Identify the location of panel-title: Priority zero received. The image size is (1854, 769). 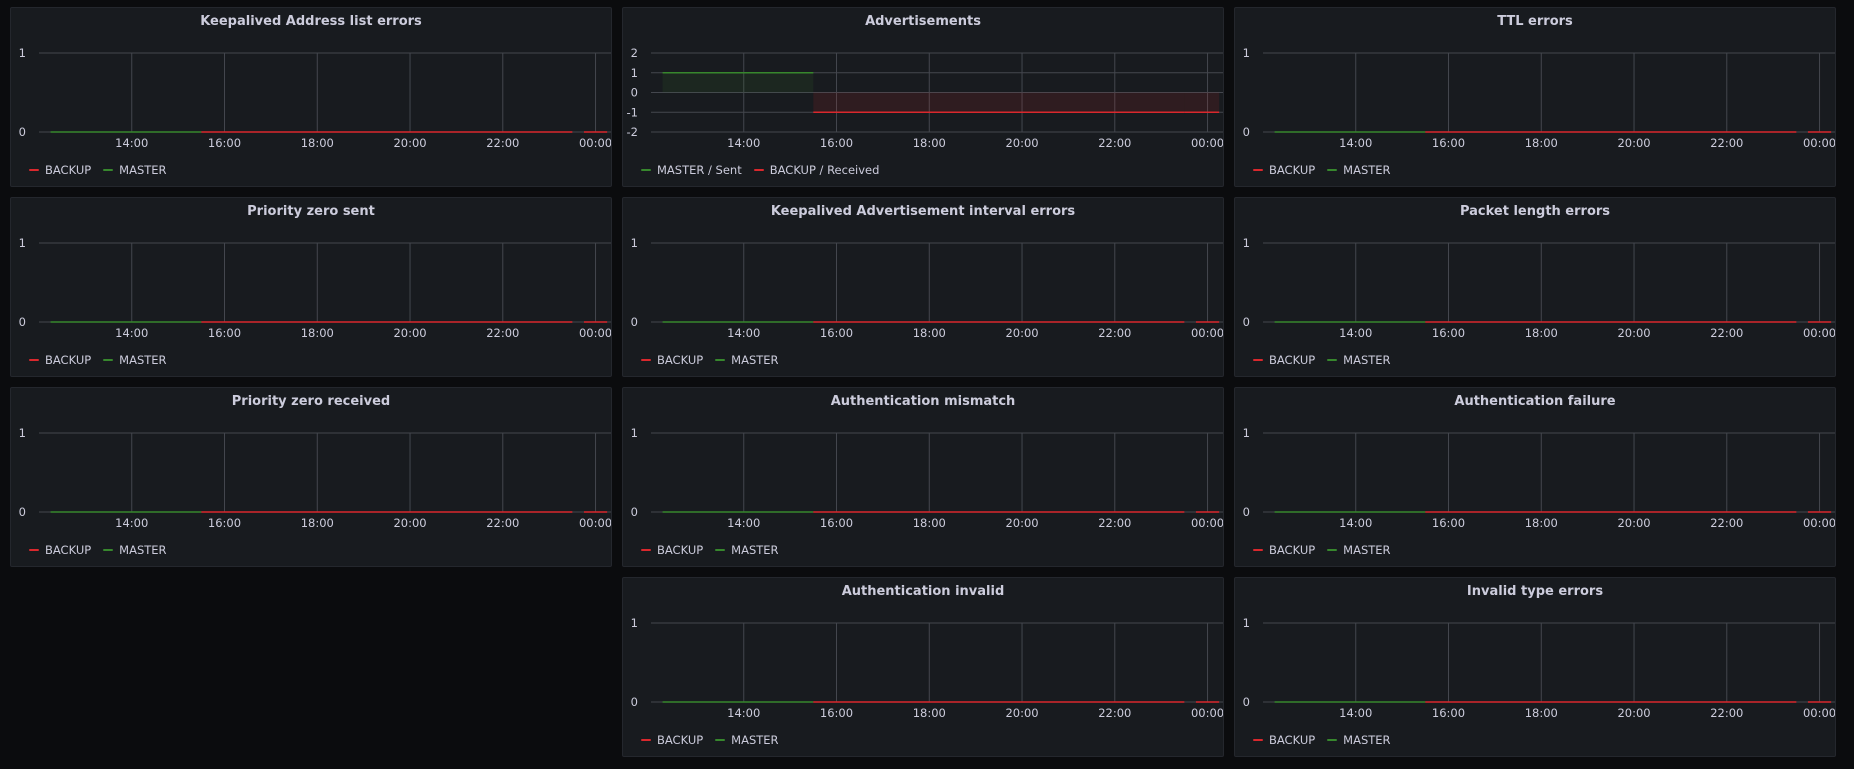
(311, 401).